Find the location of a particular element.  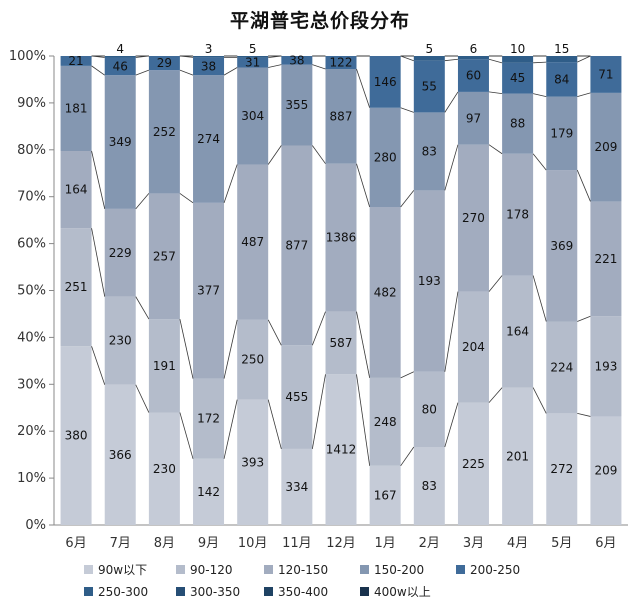

data-label: 84 is located at coordinates (561, 79).